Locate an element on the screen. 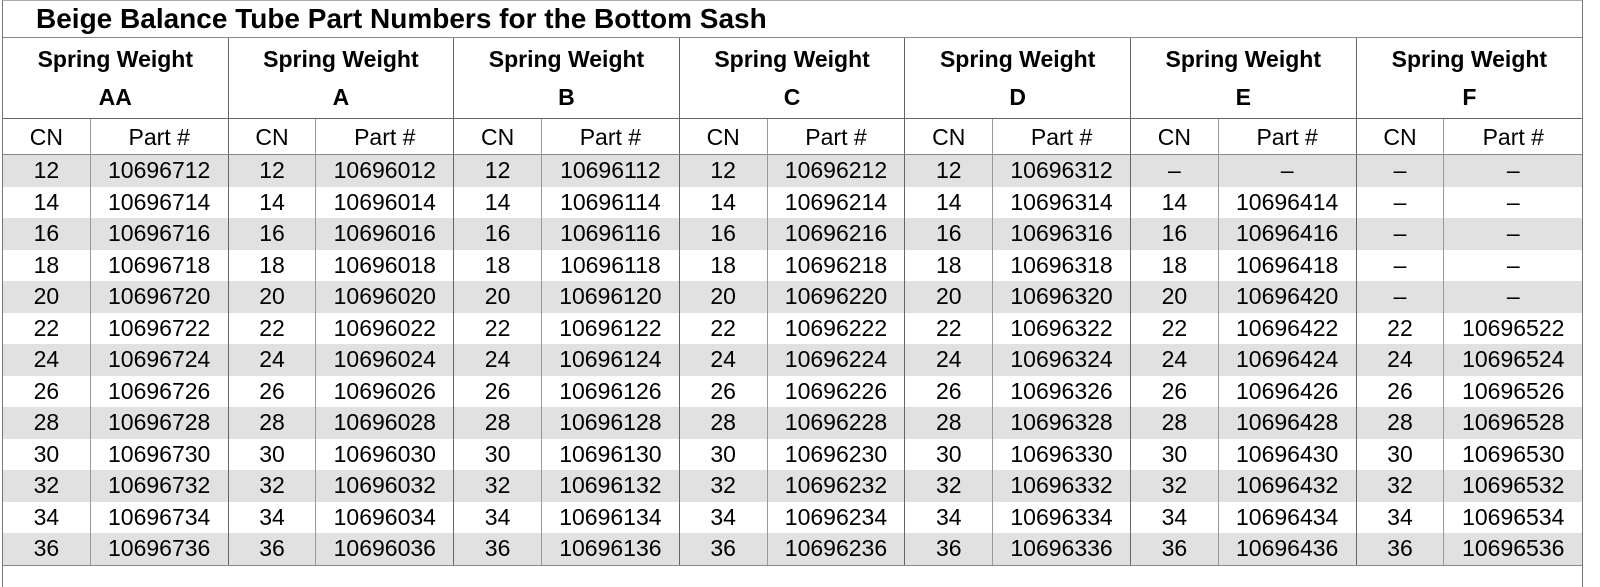  part-number-cell: 10696732 is located at coordinates (159, 486).